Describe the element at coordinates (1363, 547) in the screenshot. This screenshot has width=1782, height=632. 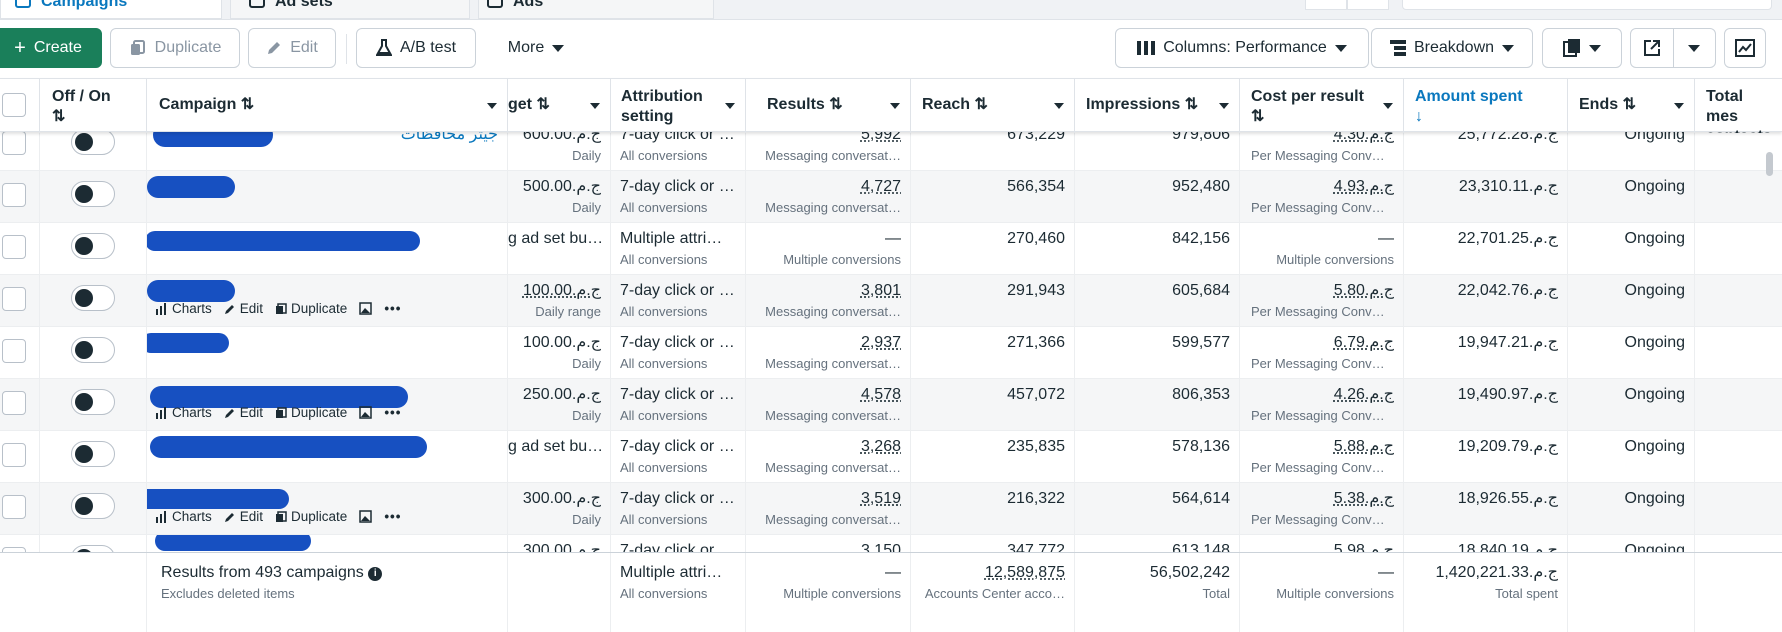
I see `cpr-value: 5.98.ج.م` at that location.